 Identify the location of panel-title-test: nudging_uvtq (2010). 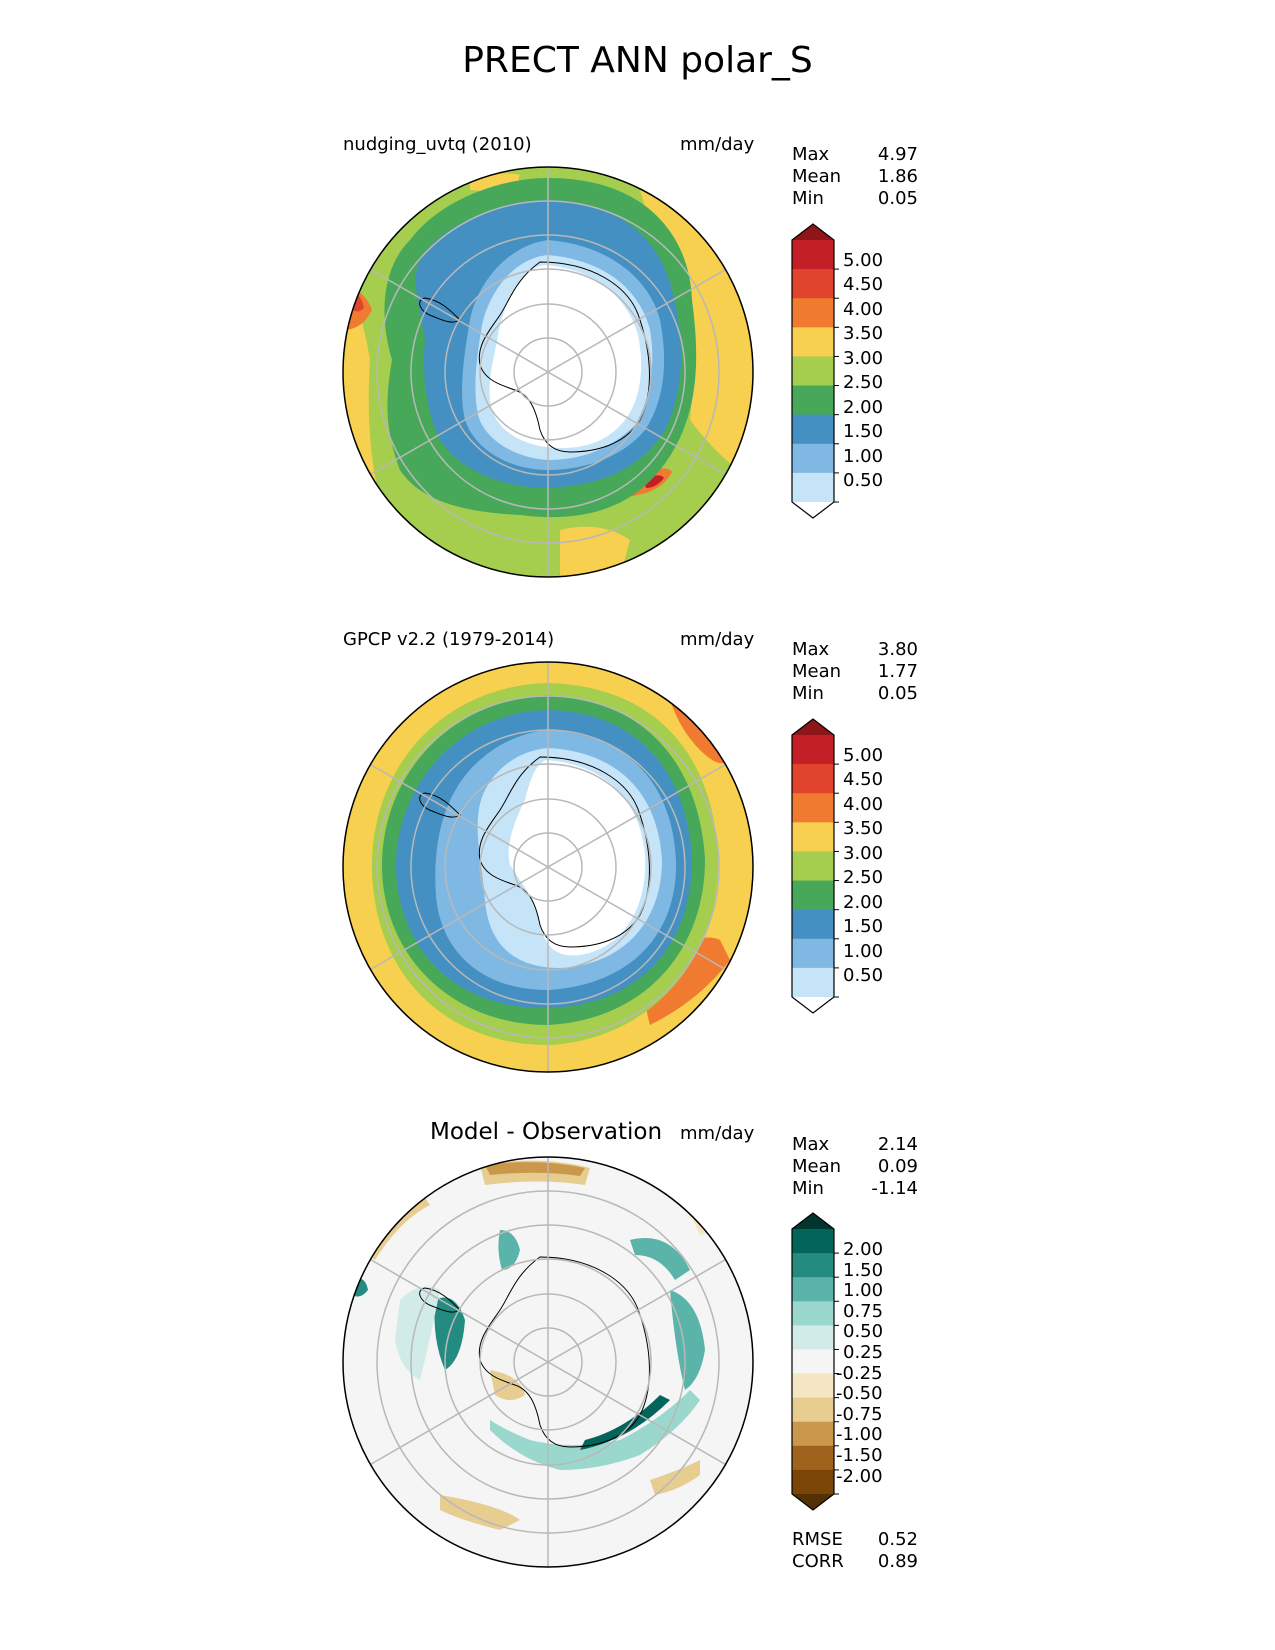
(437, 144).